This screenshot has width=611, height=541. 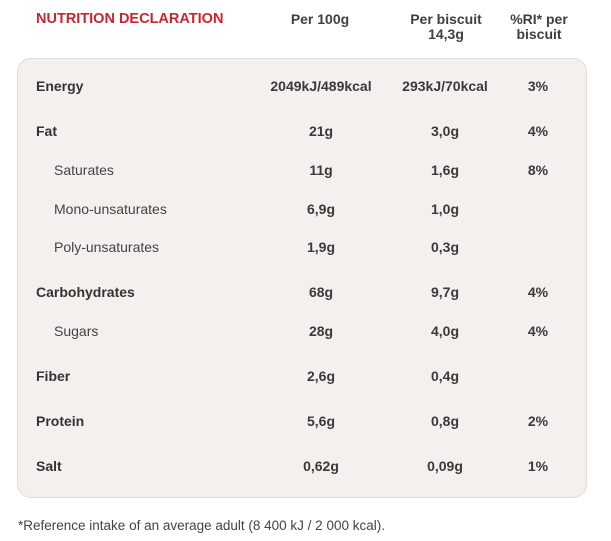 I want to click on table-row-salt: Salt 0,62g 0,09g 1%, so click(x=305, y=466).